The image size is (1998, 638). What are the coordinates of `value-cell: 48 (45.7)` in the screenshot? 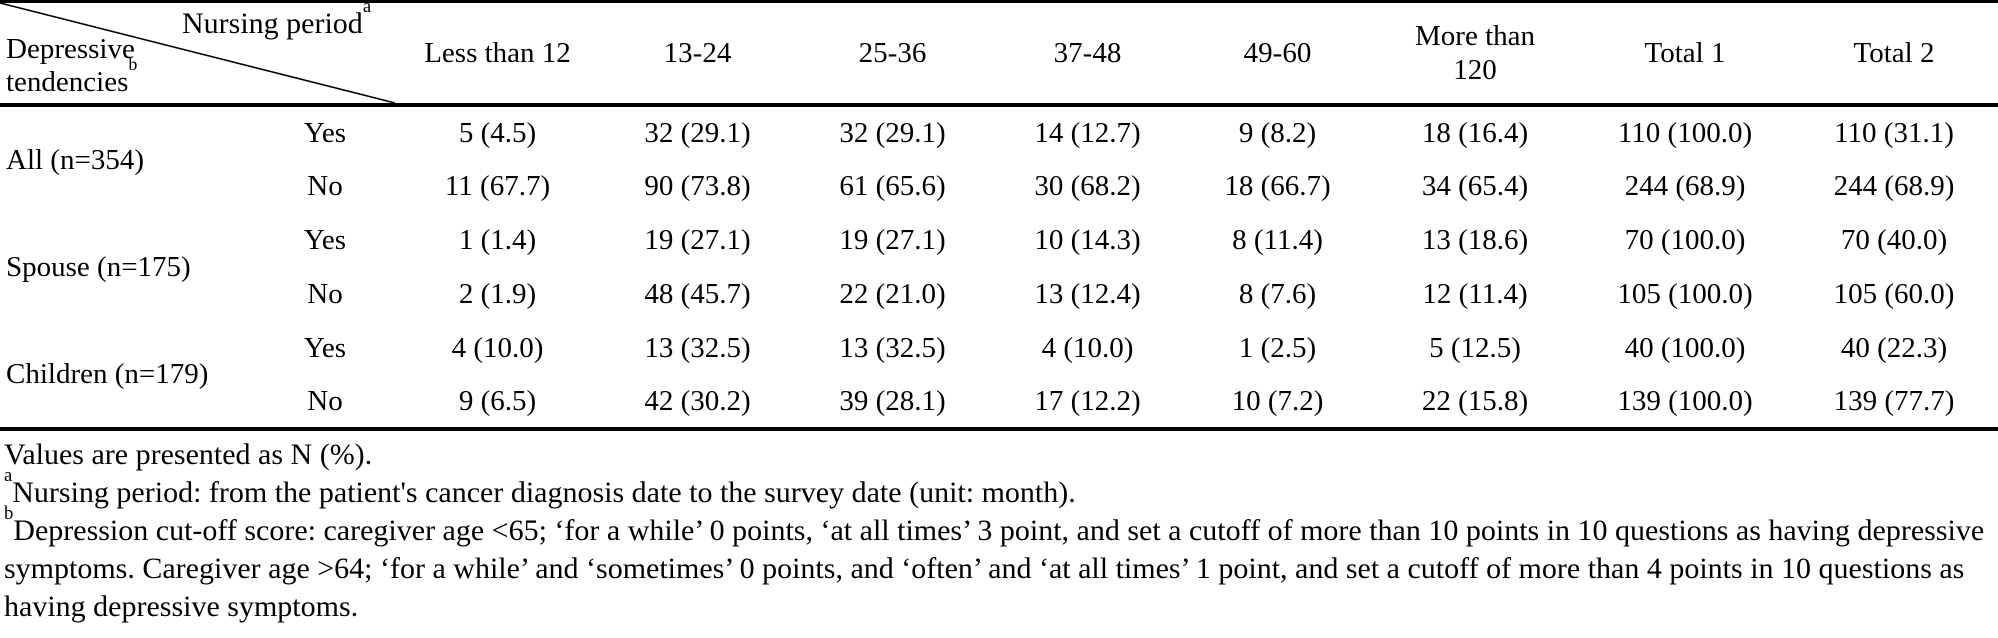 It's located at (697, 293).